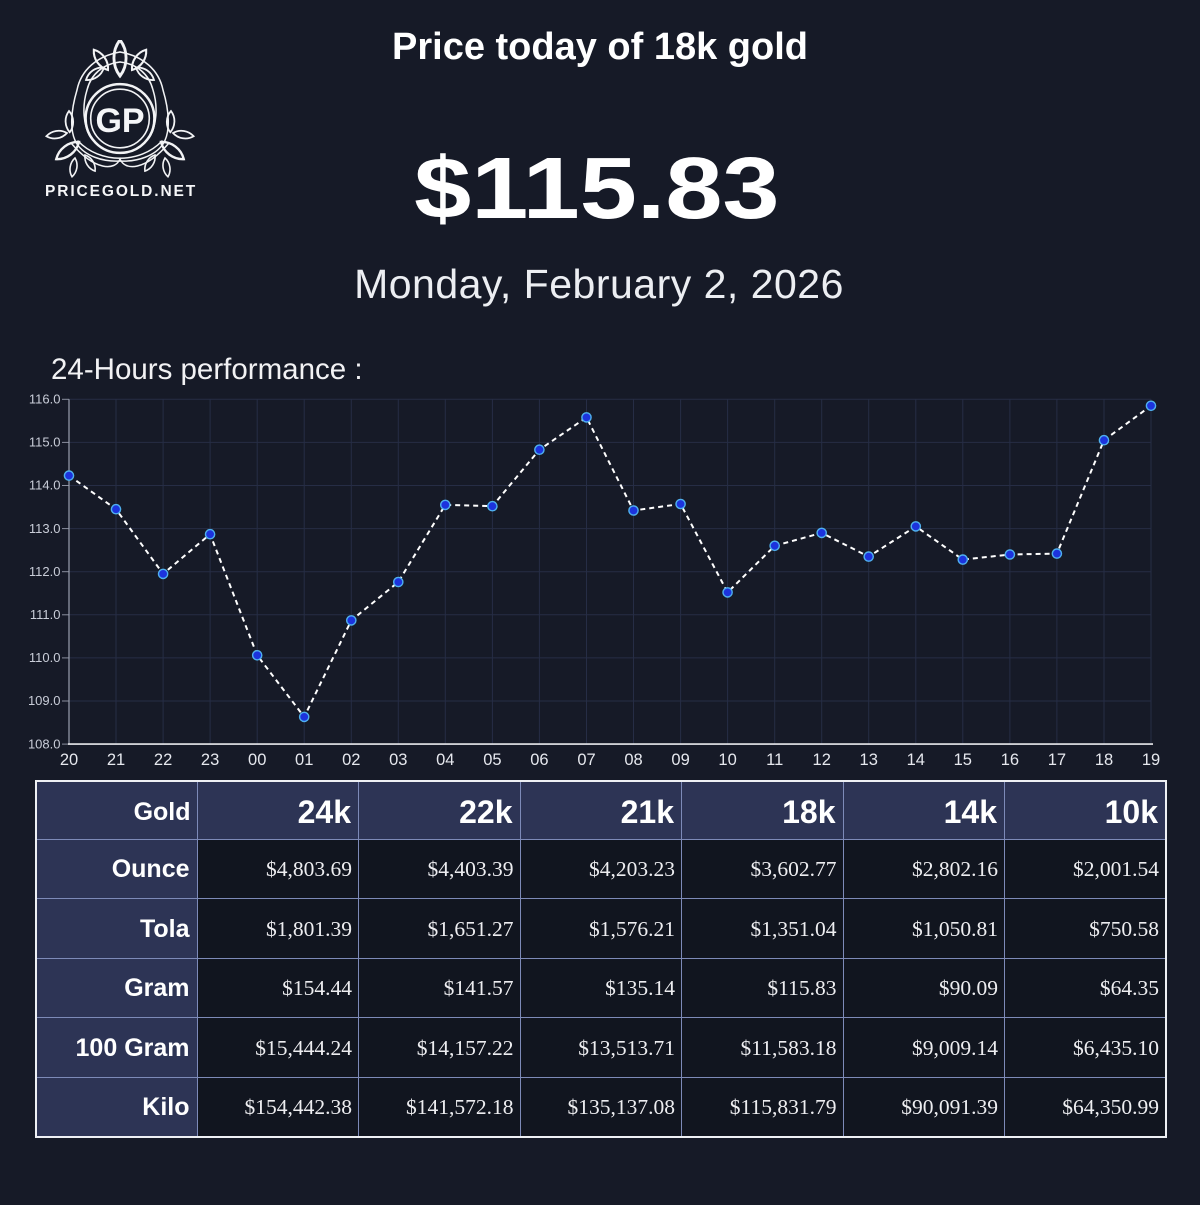 The width and height of the screenshot is (1200, 1205). What do you see at coordinates (45, 528) in the screenshot?
I see `svg-text: 113.0` at bounding box center [45, 528].